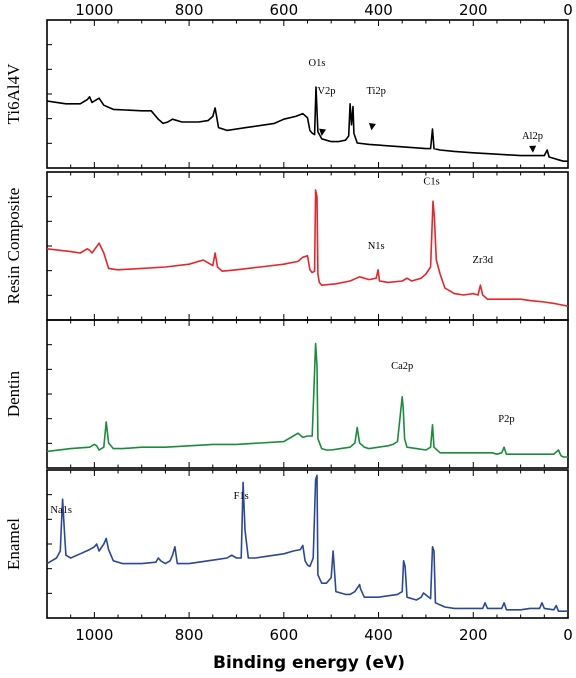 The image size is (576, 678). I want to click on peak-annotation: O1s, so click(317, 63).